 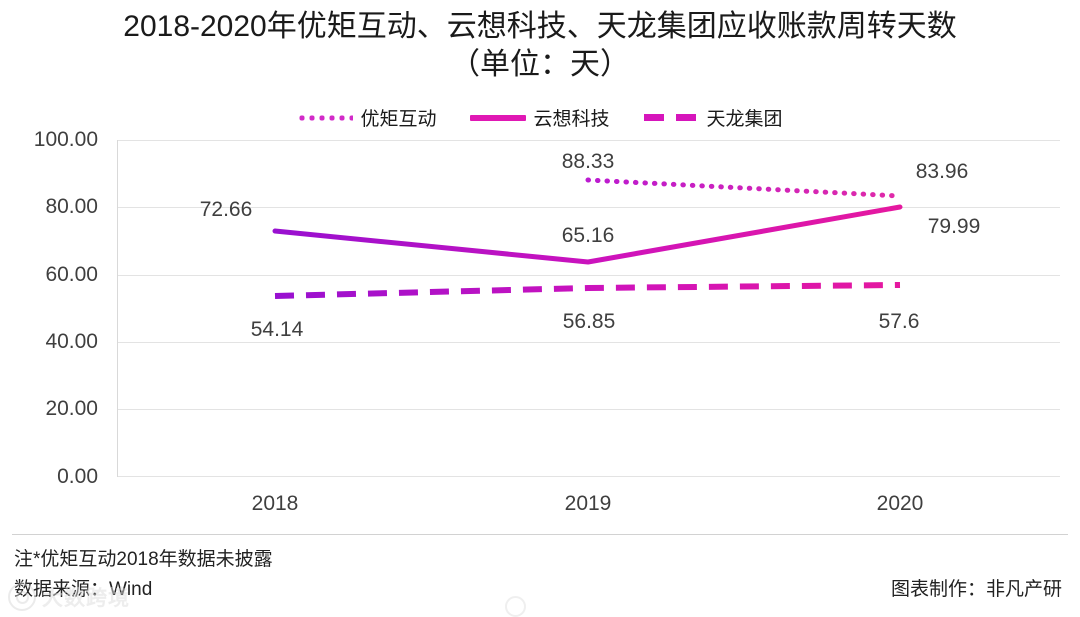 What do you see at coordinates (143, 559) in the screenshot?
I see `footer-note: 注*优矩互动2018年数据未披露` at bounding box center [143, 559].